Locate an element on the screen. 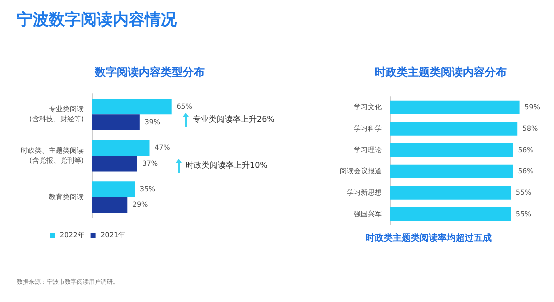  chart-title: 数字阅读内容类型分布 is located at coordinates (149, 72).